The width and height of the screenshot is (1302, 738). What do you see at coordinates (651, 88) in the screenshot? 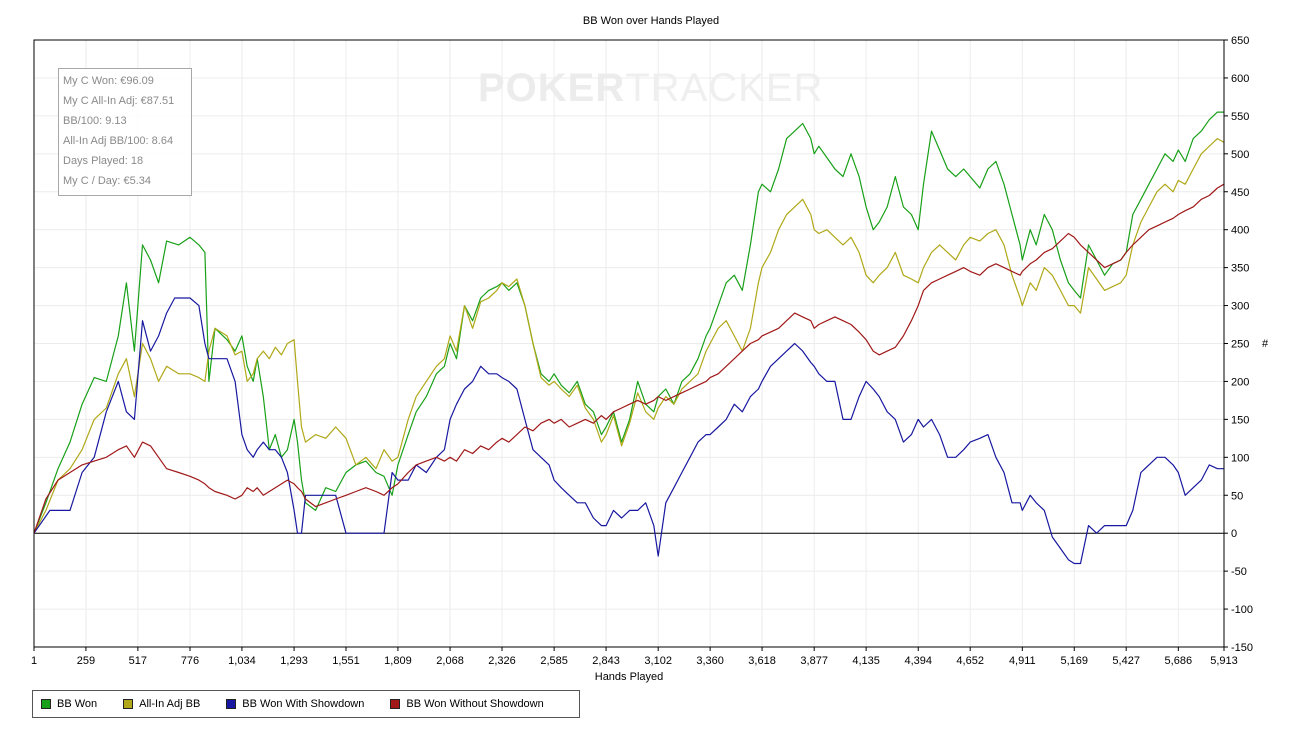
I see `watermark-logo: POKERTRACKER` at bounding box center [651, 88].